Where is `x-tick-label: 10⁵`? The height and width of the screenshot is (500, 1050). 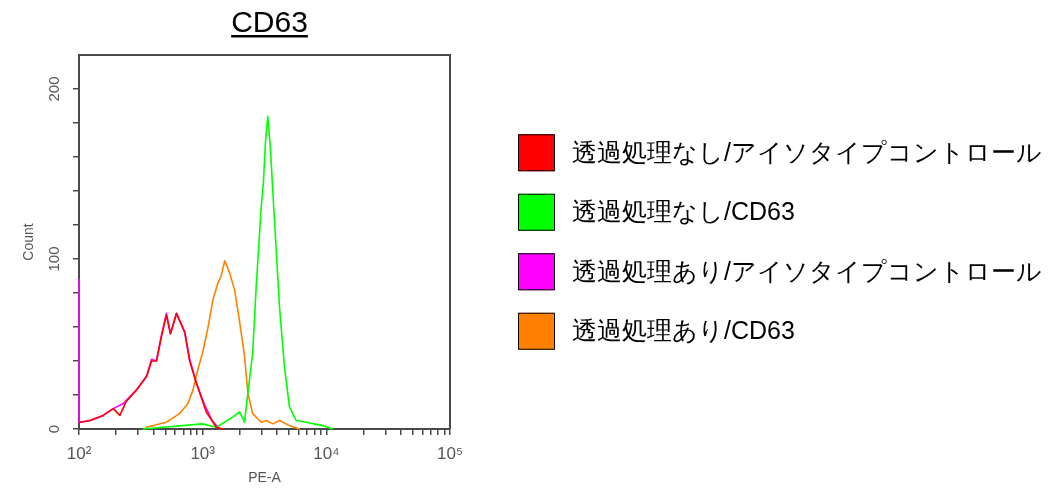 x-tick-label: 10⁵ is located at coordinates (450, 453).